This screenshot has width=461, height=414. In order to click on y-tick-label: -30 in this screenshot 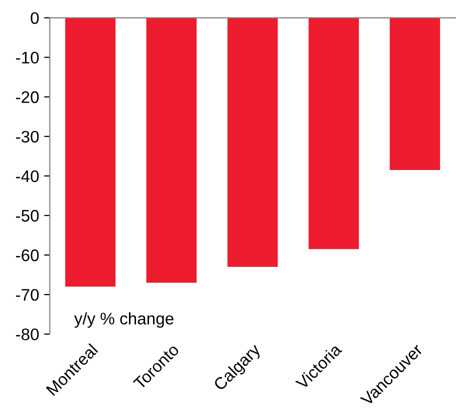, I will do `click(27, 136)`.